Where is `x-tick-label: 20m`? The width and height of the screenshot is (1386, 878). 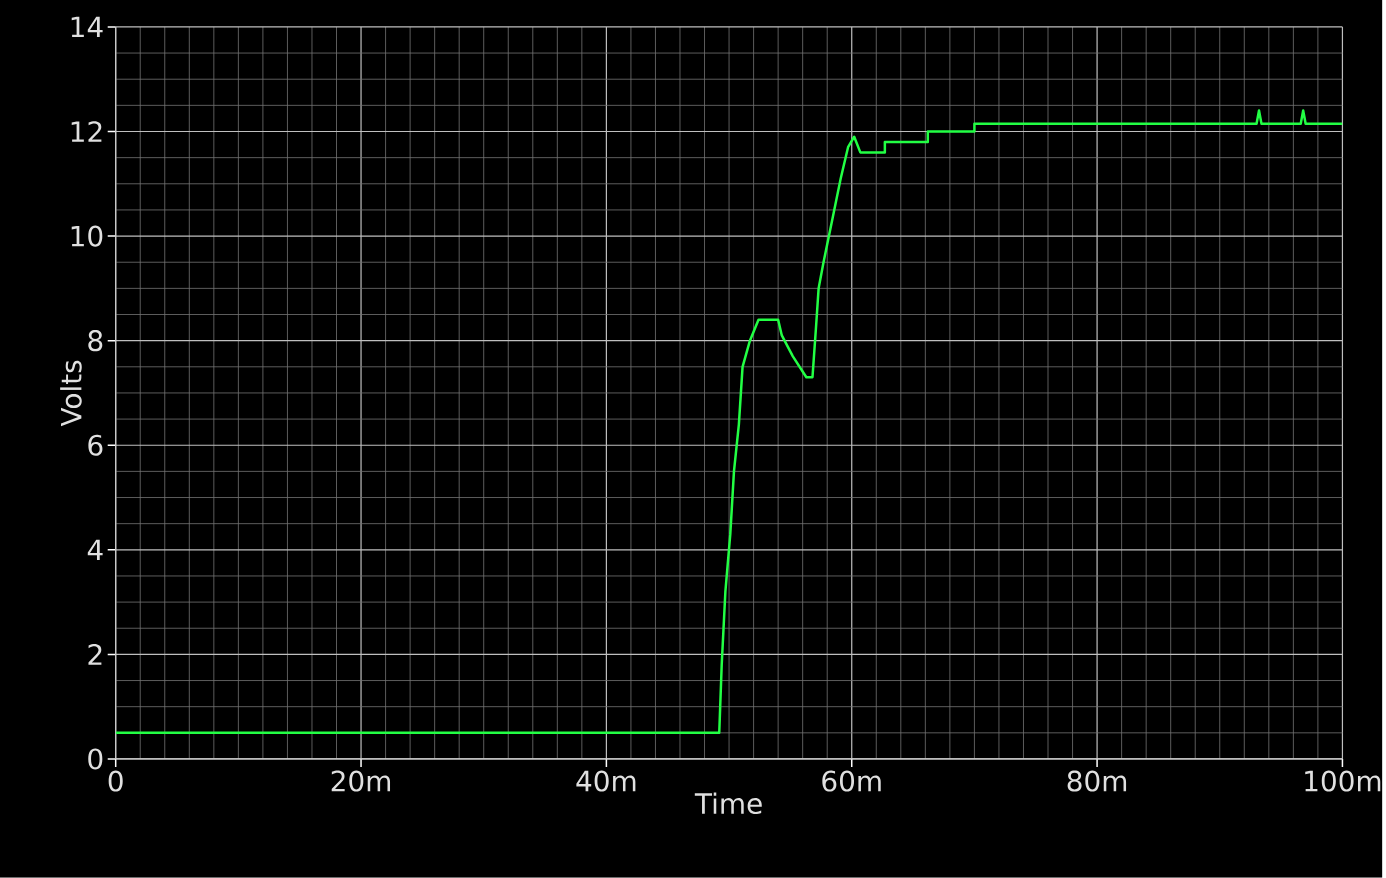
x-tick-label: 20m is located at coordinates (361, 781).